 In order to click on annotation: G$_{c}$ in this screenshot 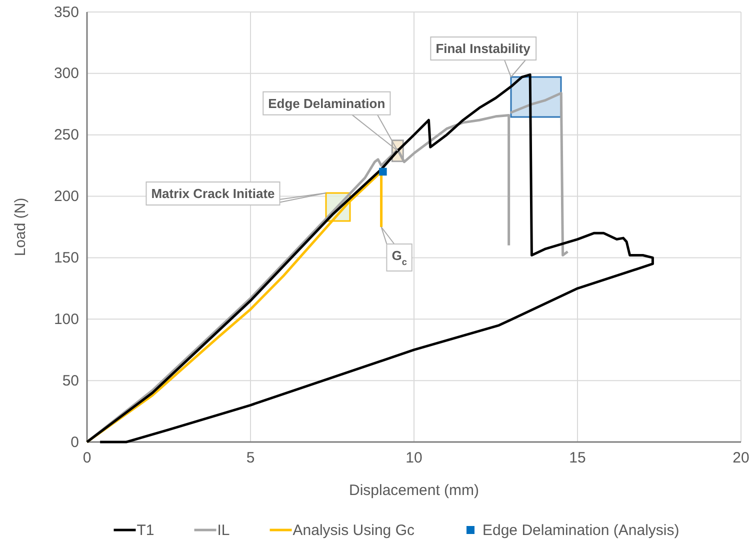, I will do `click(399, 257)`.